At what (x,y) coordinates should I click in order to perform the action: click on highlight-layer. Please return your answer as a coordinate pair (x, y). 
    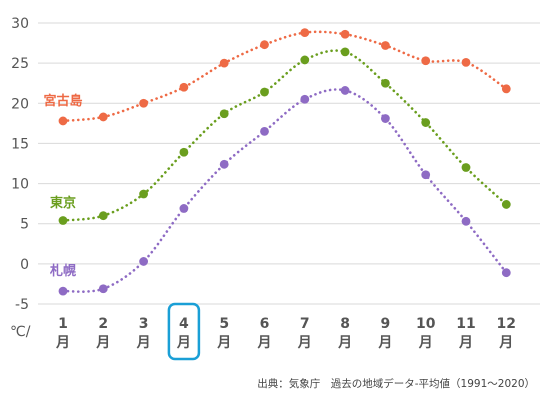
    Looking at the image, I should click on (184, 331).